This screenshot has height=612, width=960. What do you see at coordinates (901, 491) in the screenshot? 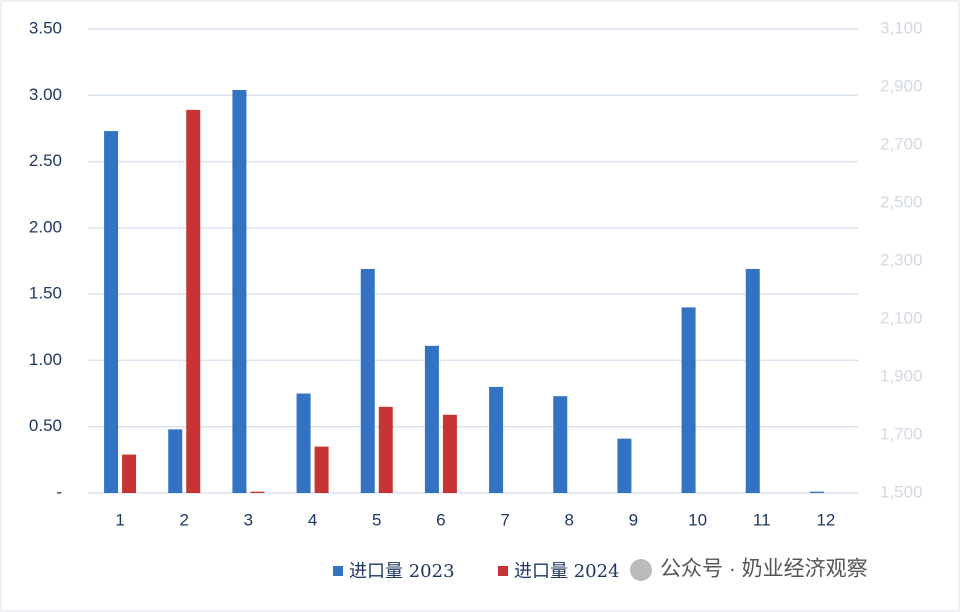
I see `y2-tick-label: 1,500` at bounding box center [901, 491].